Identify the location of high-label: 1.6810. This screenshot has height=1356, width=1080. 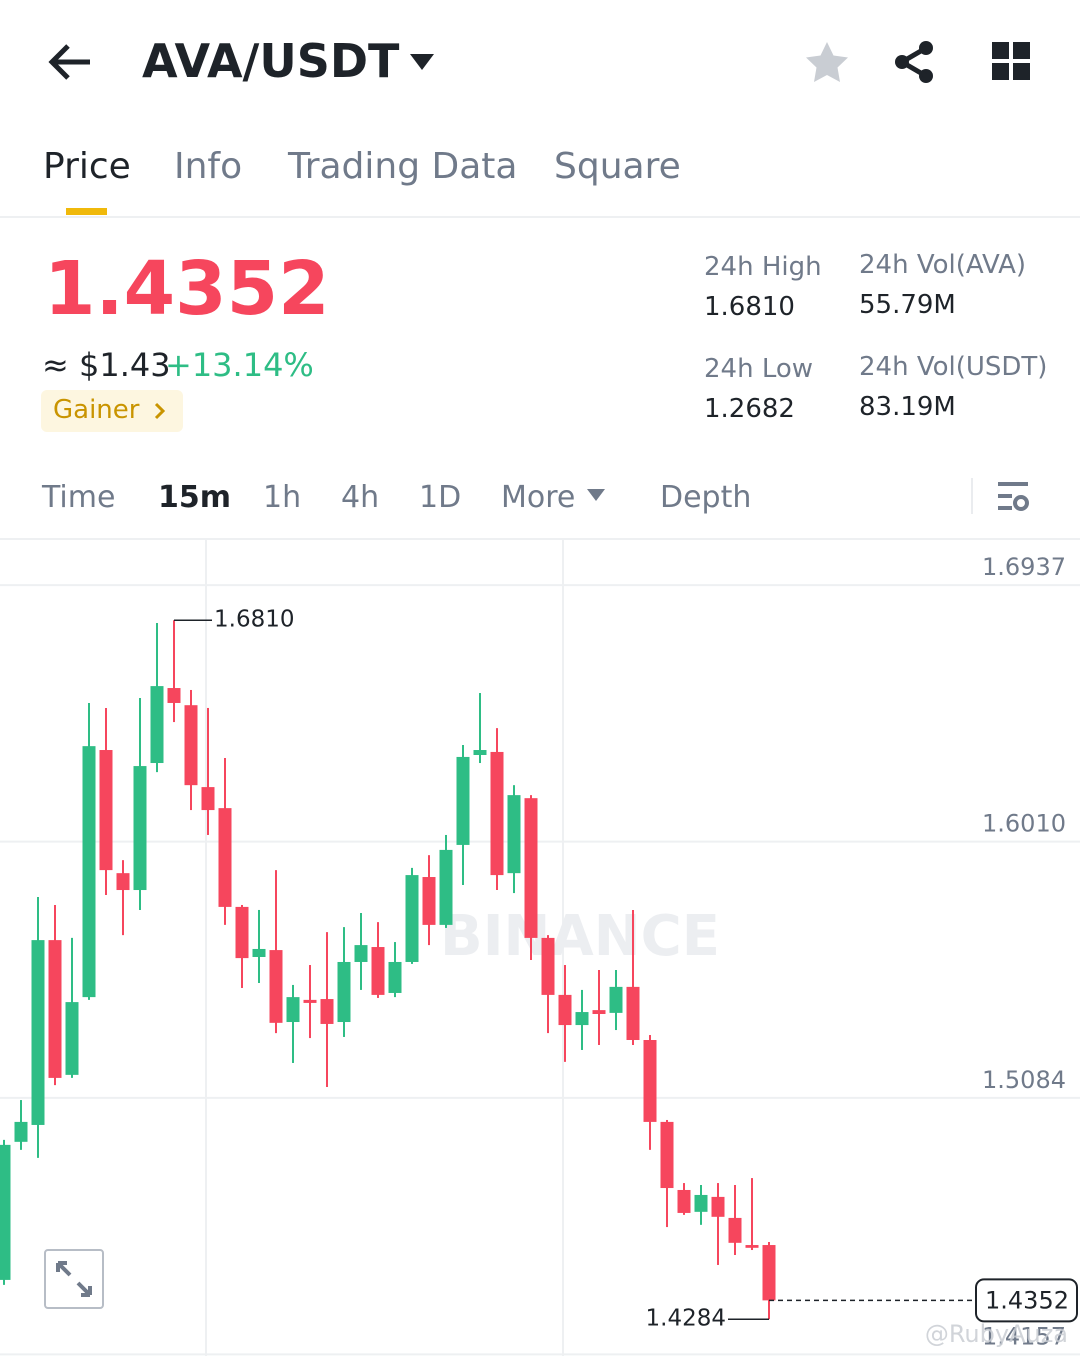
(254, 620).